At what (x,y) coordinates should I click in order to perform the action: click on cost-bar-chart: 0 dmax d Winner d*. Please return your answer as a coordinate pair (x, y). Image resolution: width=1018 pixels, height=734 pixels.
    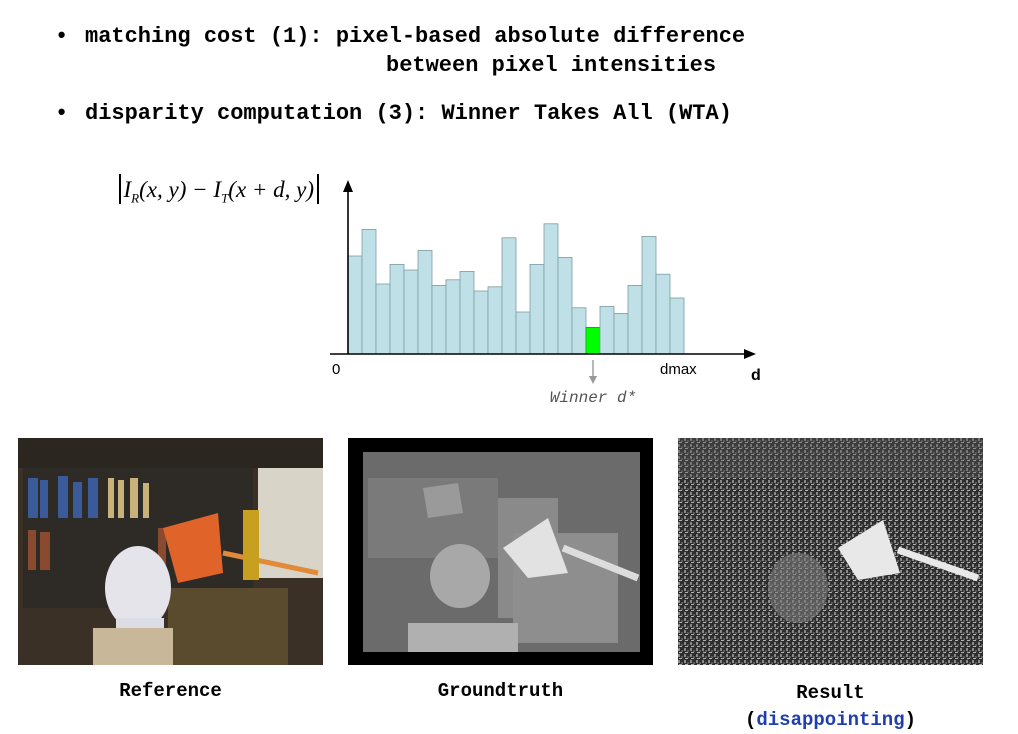
    Looking at the image, I should click on (545, 293).